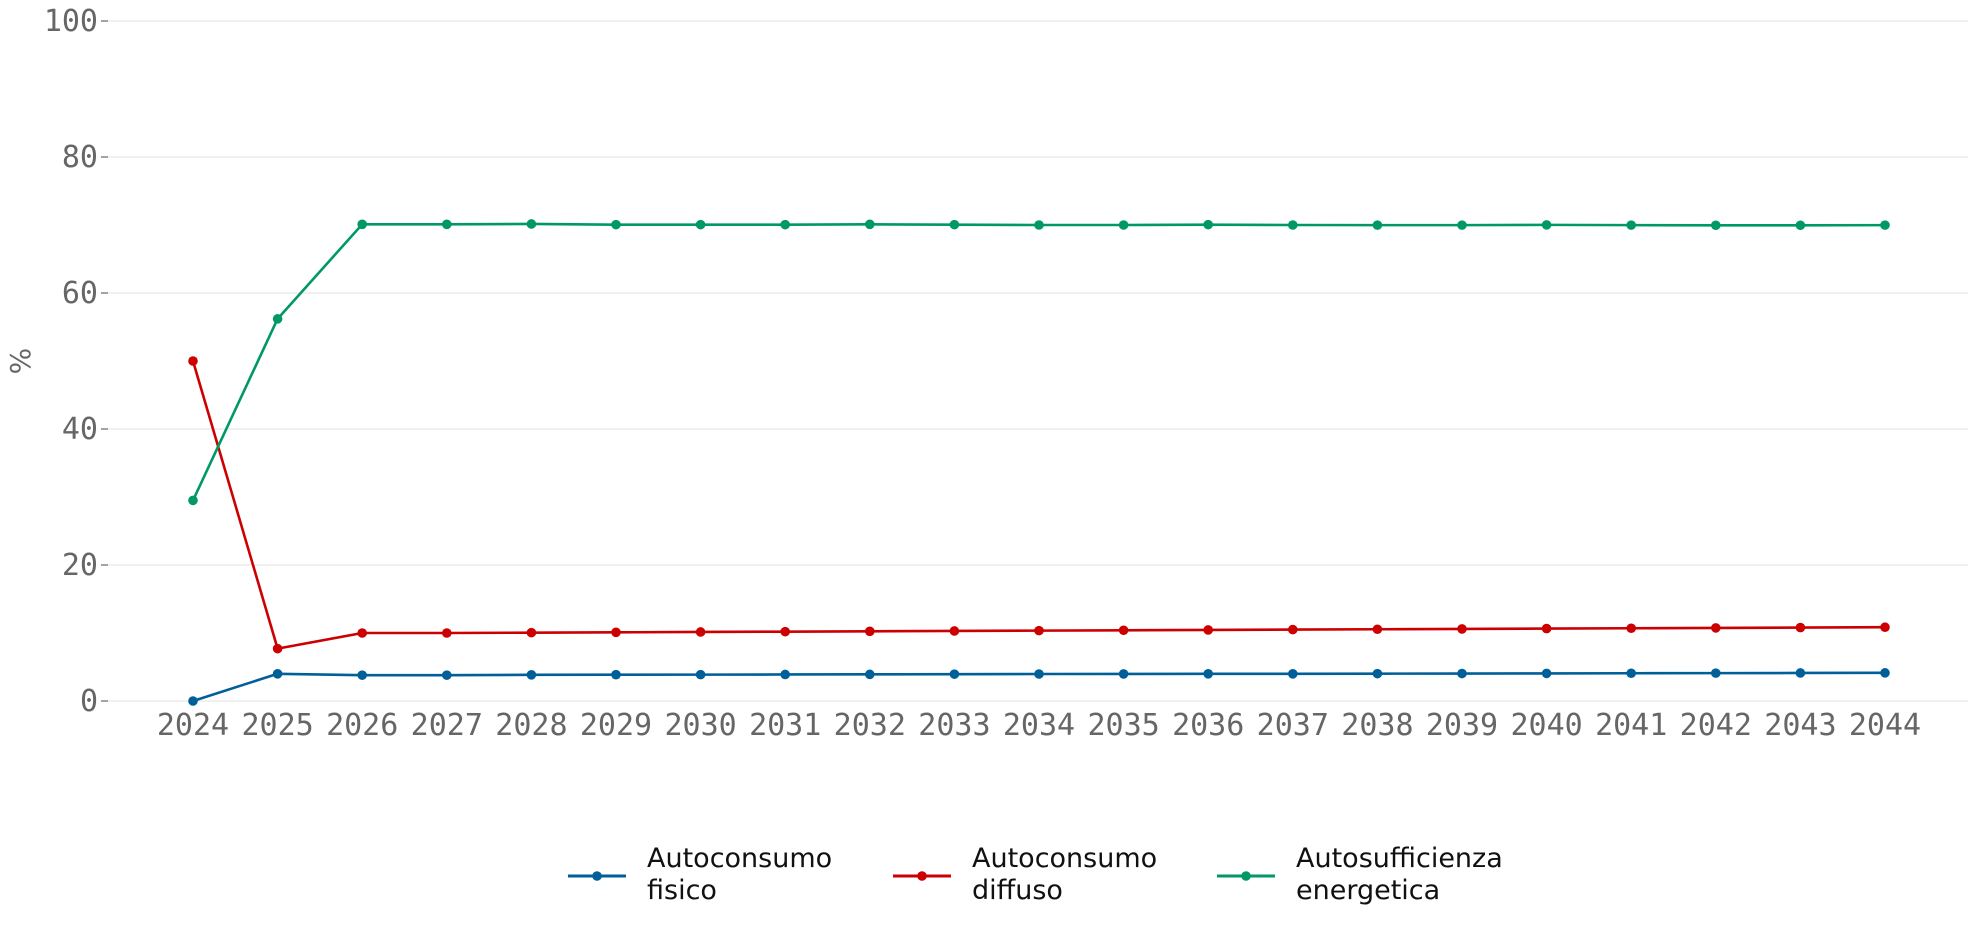 The width and height of the screenshot is (1978, 942). I want to click on x-tick-label: 2027, so click(447, 725).